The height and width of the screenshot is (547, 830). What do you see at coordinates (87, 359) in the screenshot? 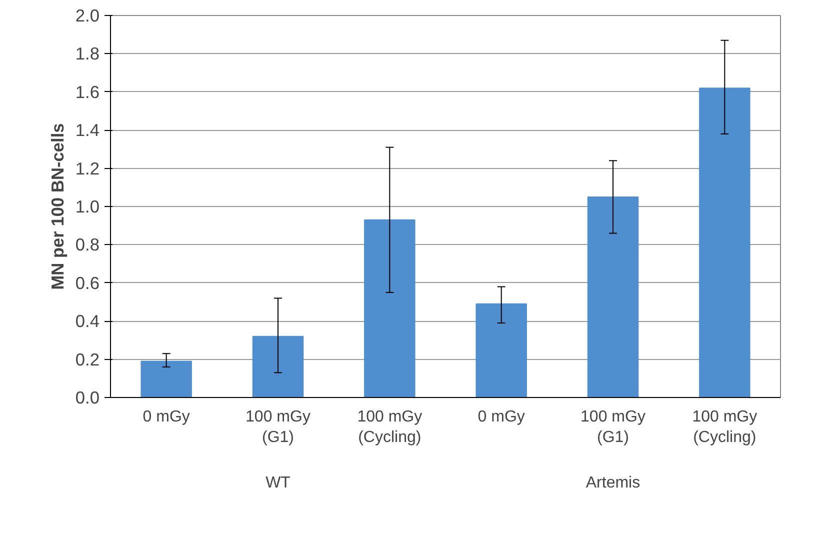
I see `y-tick-label: 0.2` at bounding box center [87, 359].